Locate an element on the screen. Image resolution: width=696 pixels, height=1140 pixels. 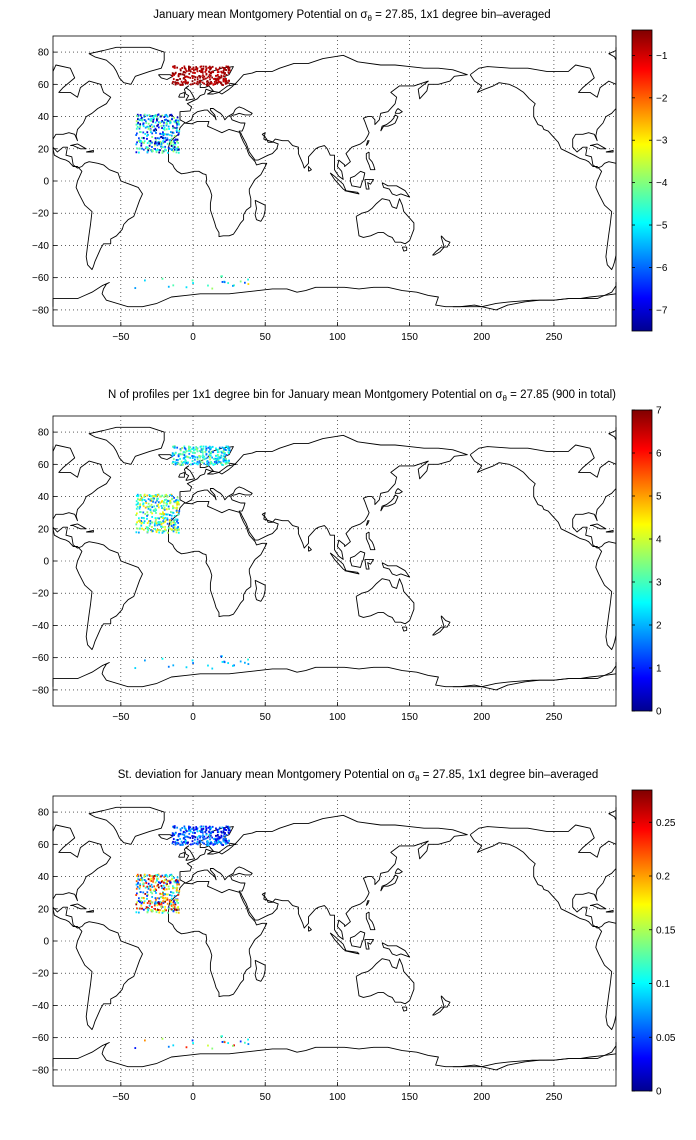
data-pixels is located at coordinates (192, 937).